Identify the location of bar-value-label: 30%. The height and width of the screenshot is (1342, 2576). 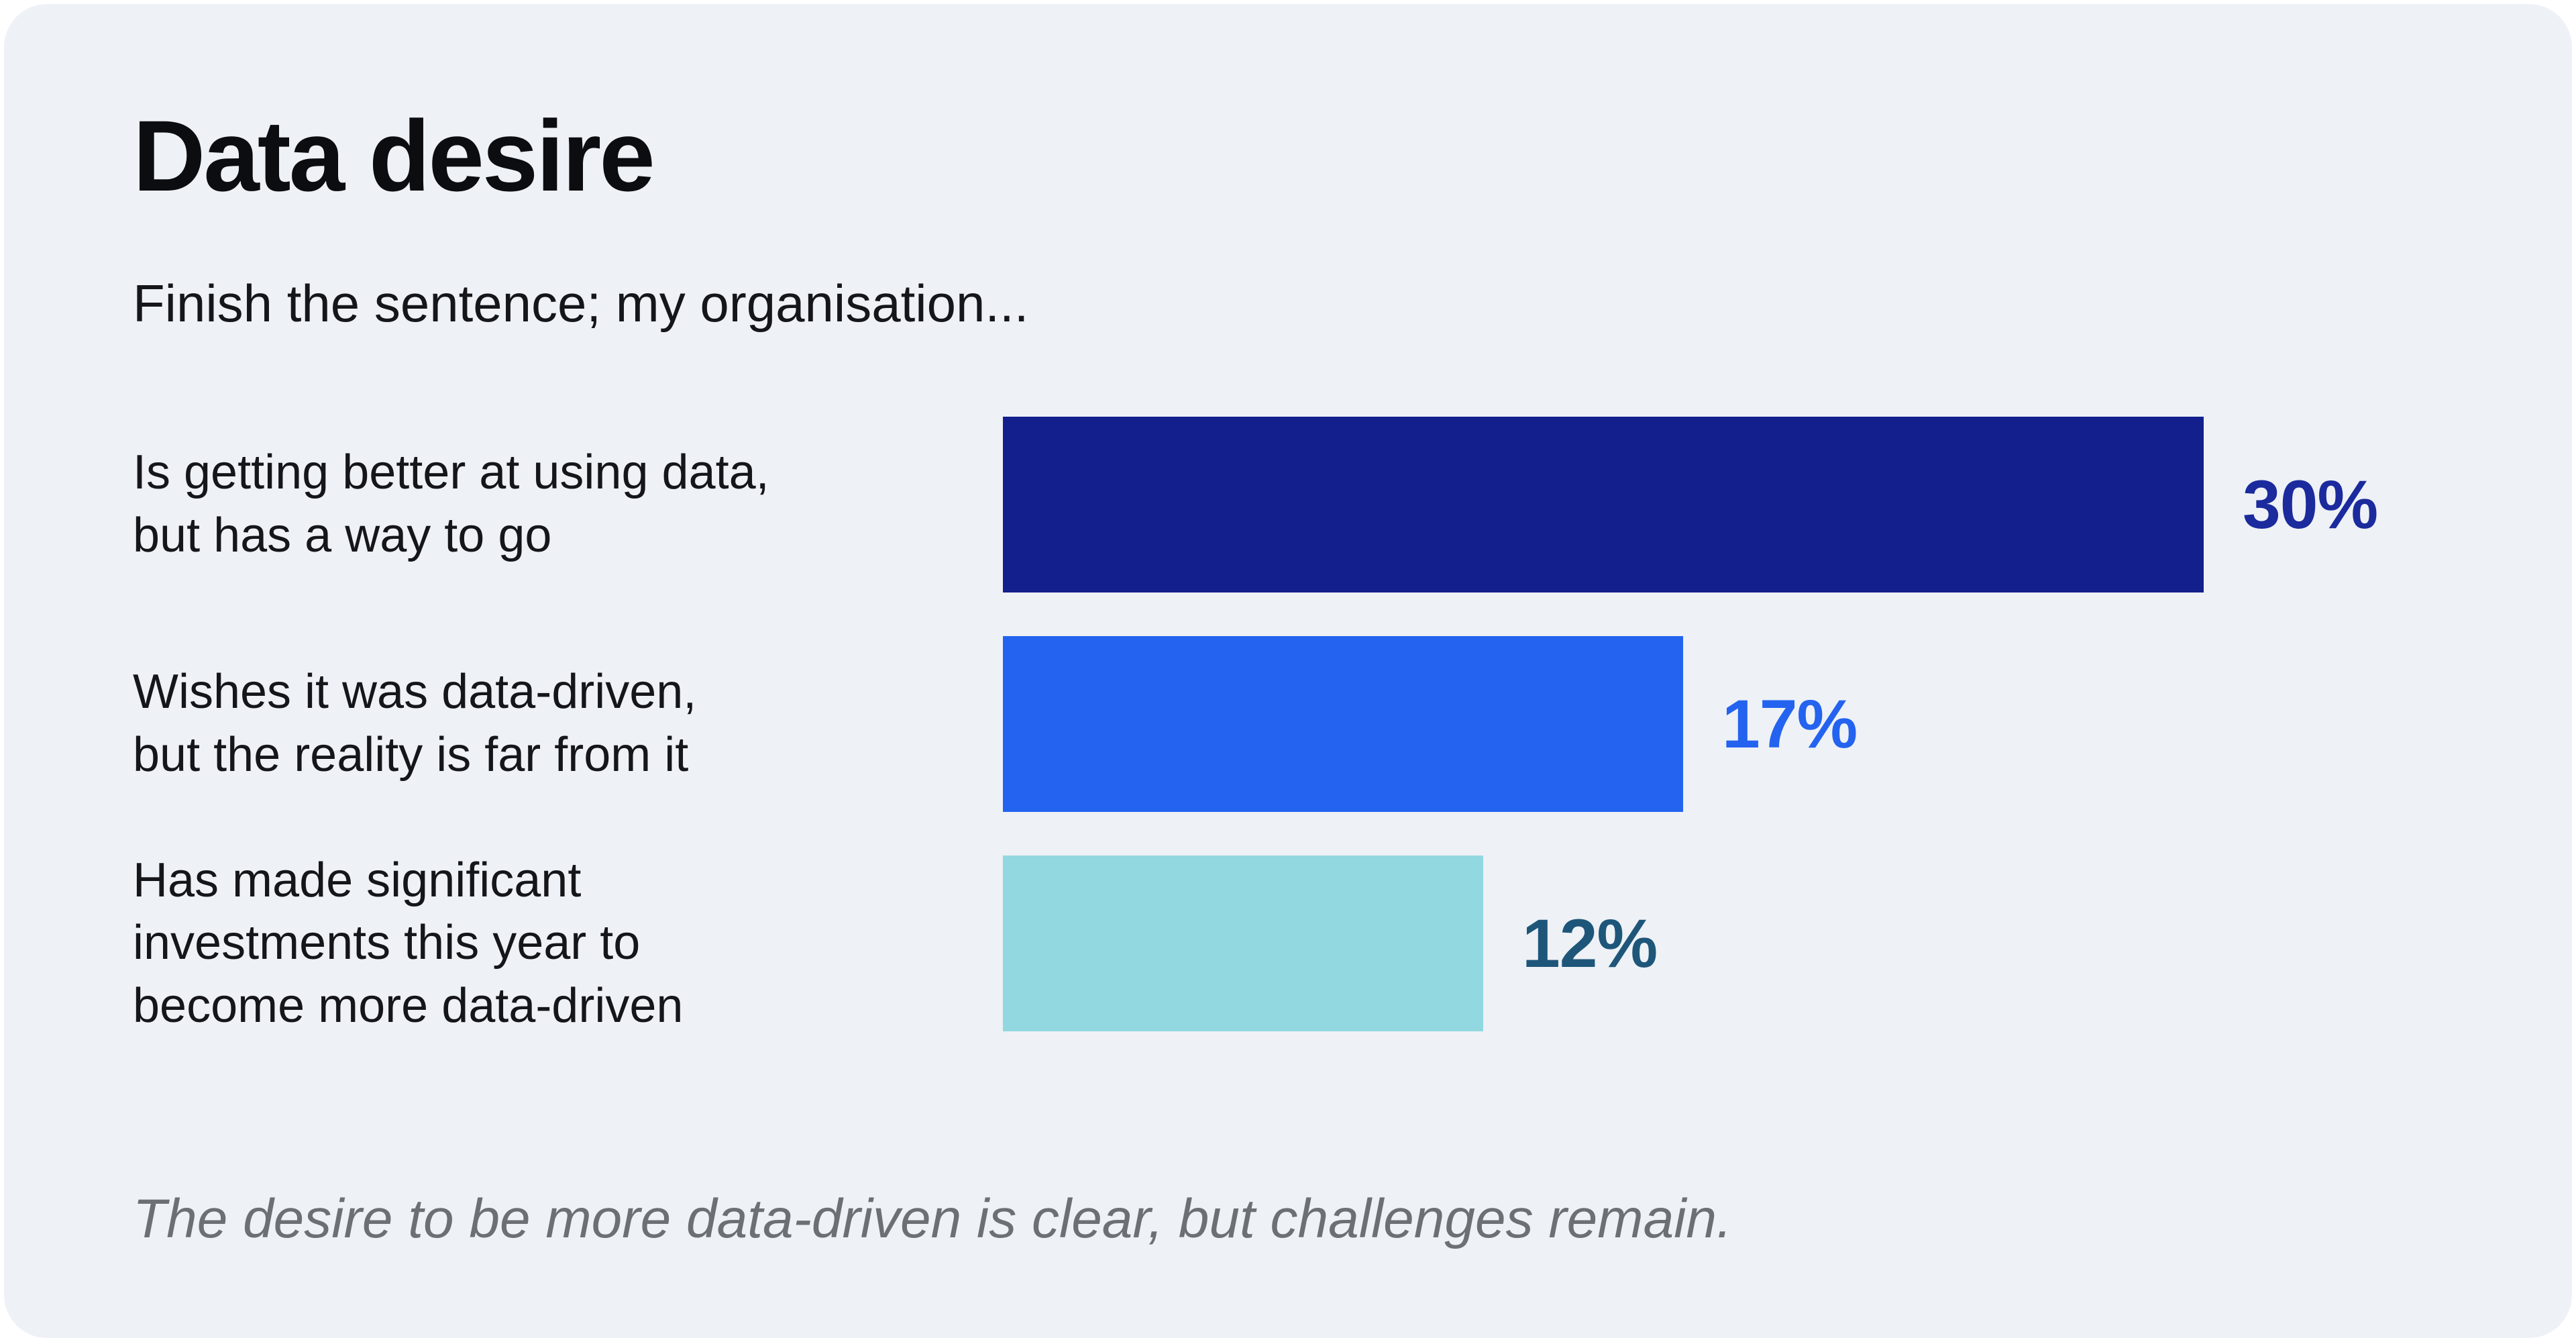
(2310, 505).